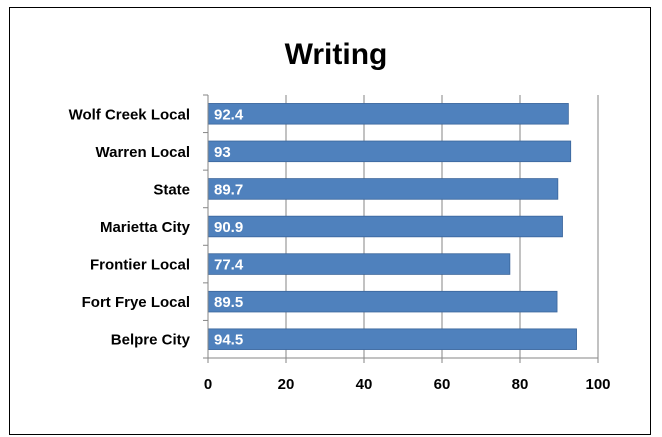  I want to click on category-label-0: Wolf Creek Local, so click(129, 114).